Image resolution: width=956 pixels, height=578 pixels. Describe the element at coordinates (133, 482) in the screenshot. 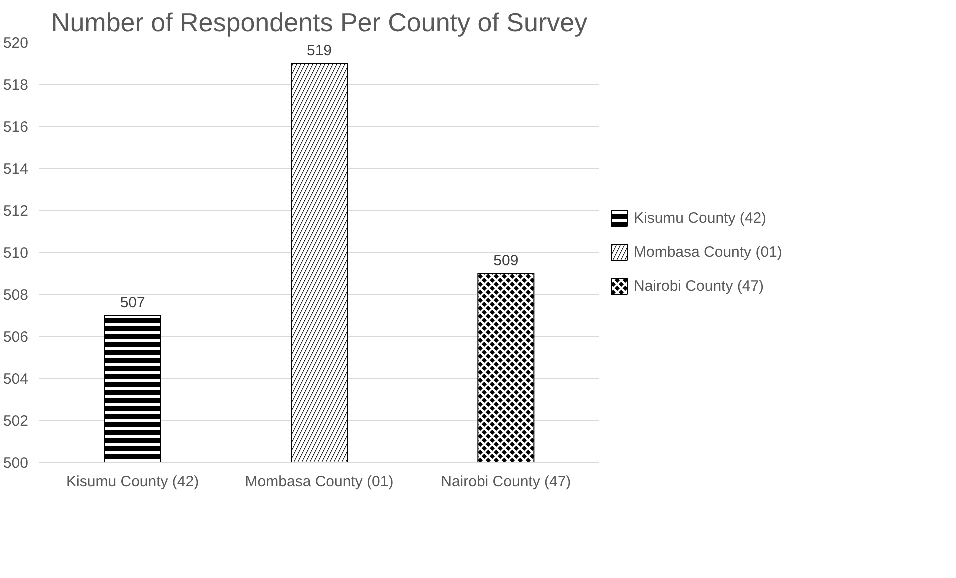

I see `x-tick-label: Kisumu County (42)` at that location.